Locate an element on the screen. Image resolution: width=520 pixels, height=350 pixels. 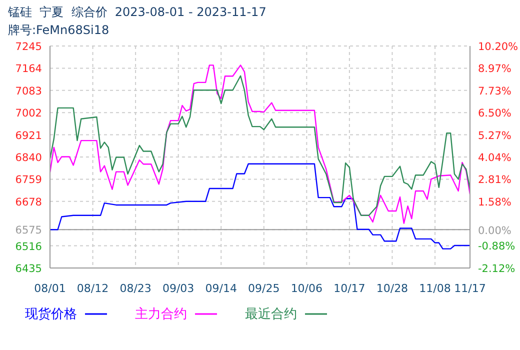
x-tick-label: 11/08 is located at coordinates (435, 288).